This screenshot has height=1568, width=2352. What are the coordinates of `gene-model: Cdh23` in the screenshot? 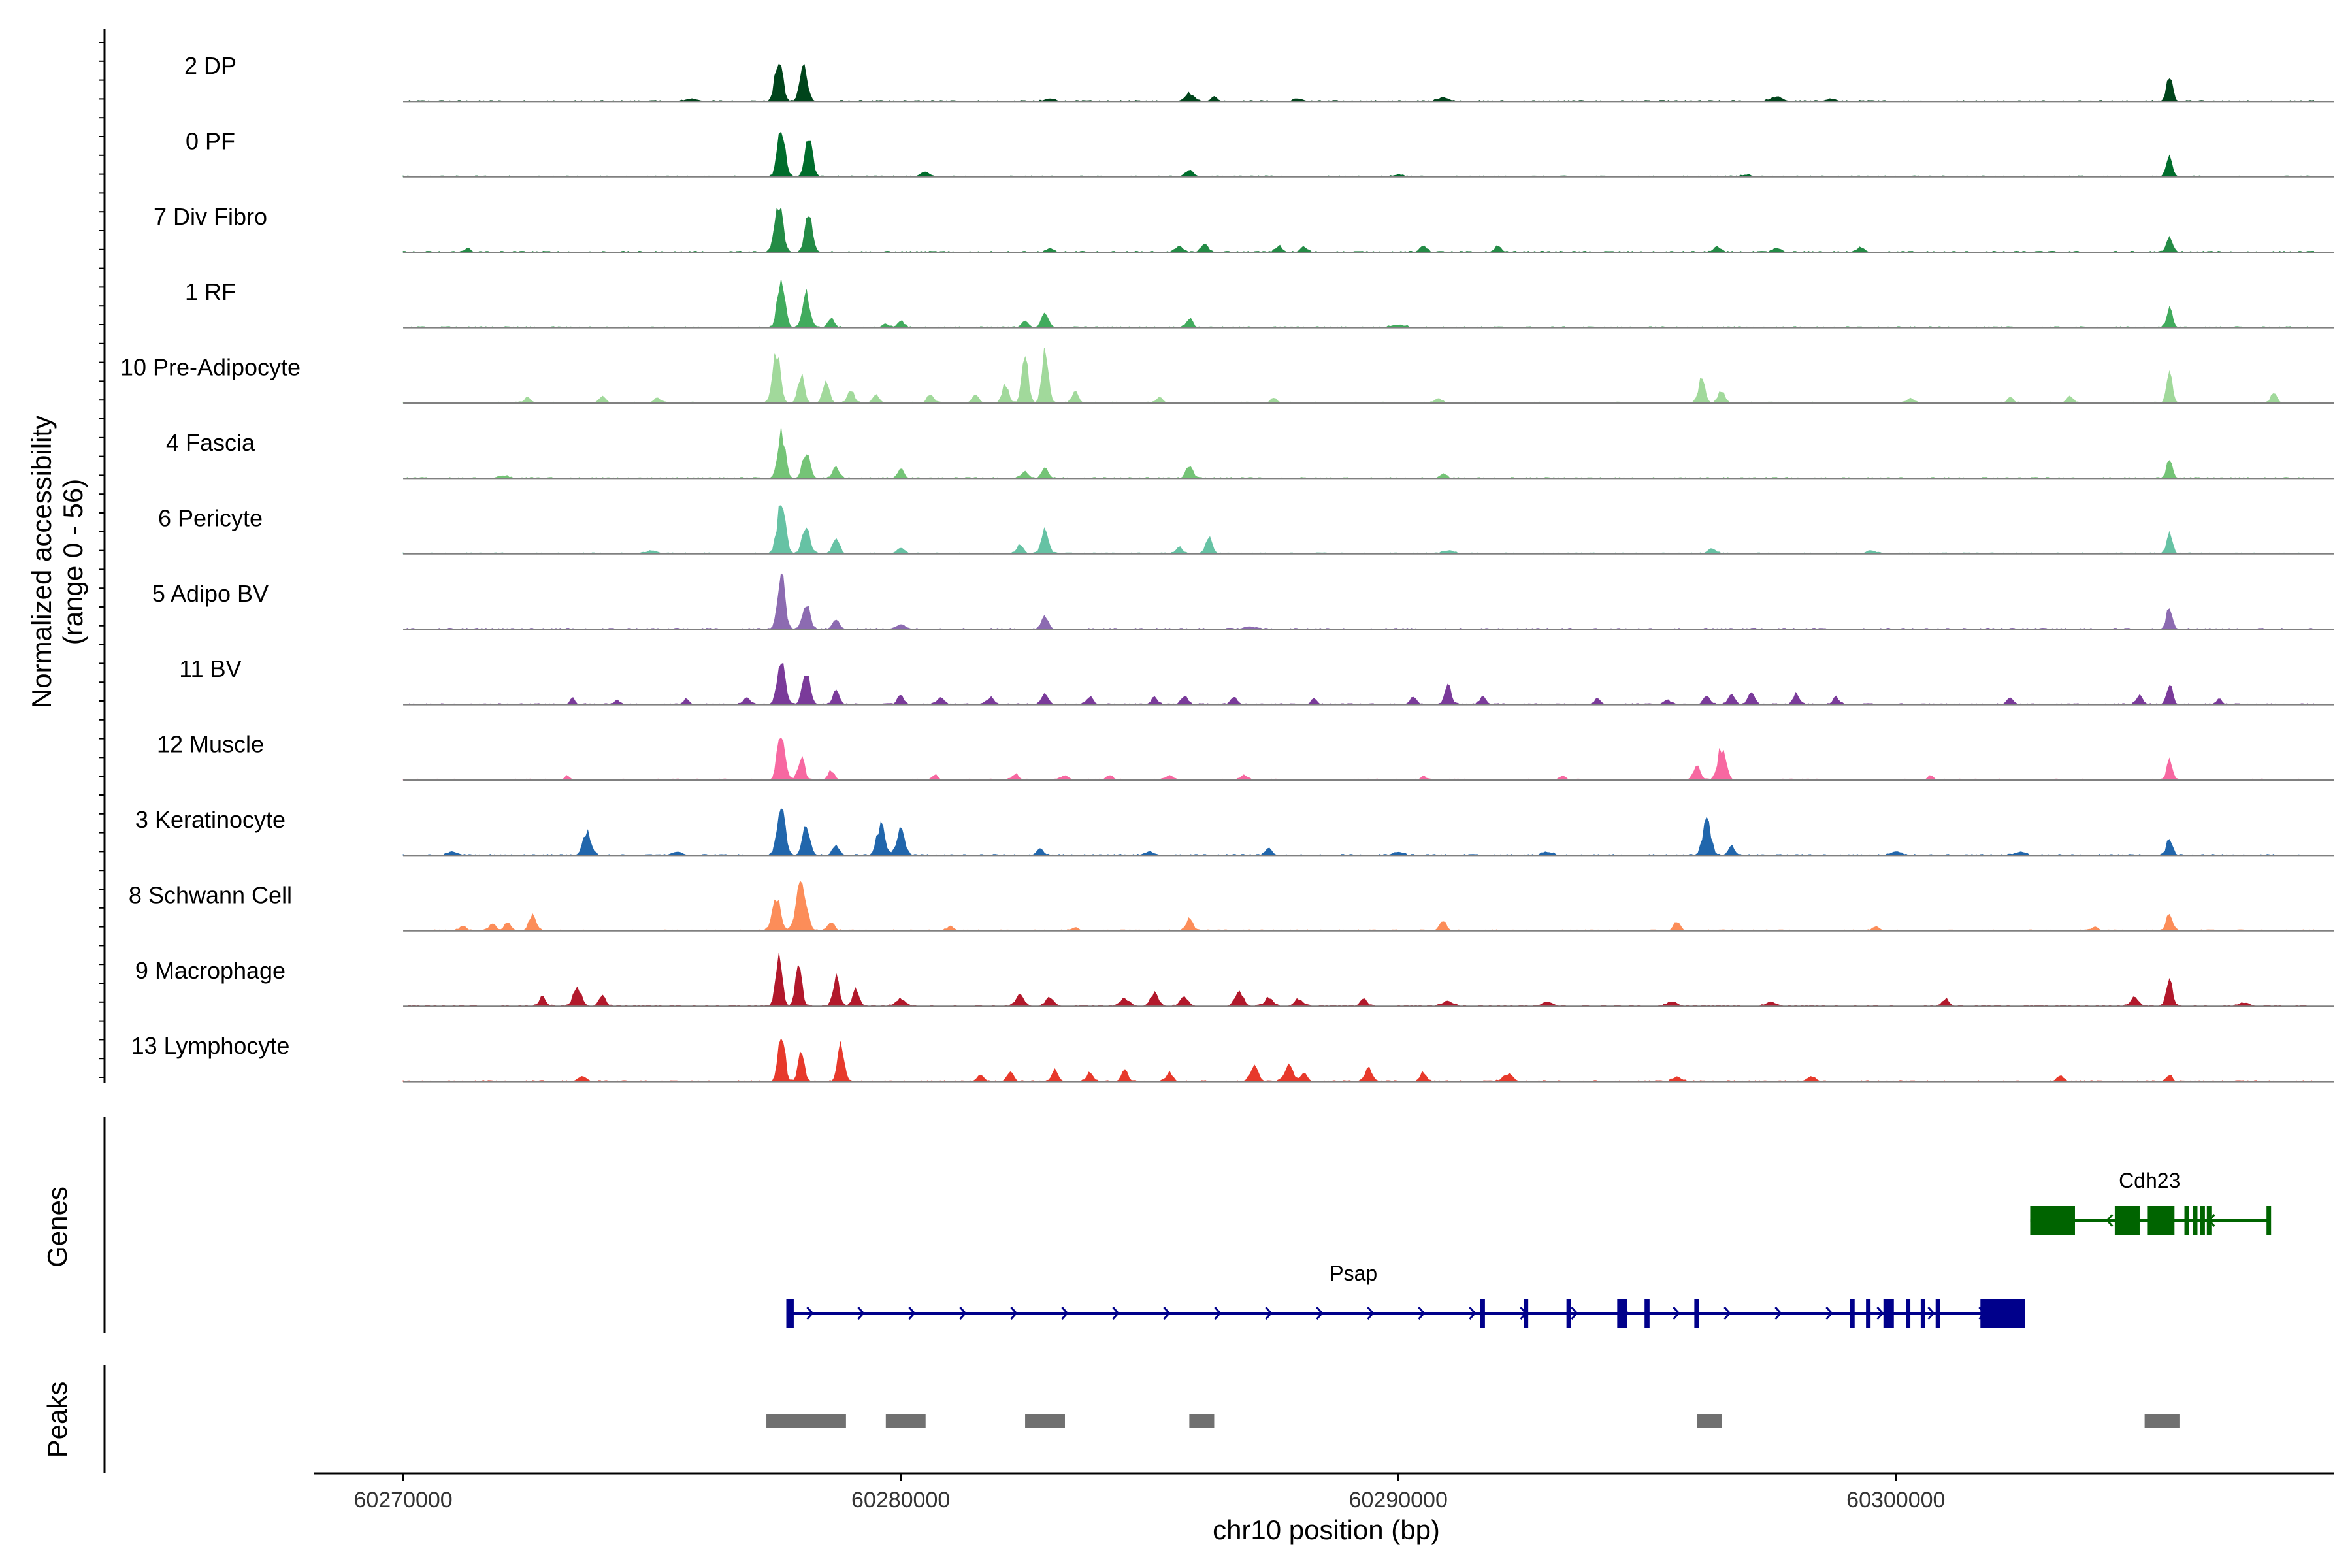 It's located at (2151, 1202).